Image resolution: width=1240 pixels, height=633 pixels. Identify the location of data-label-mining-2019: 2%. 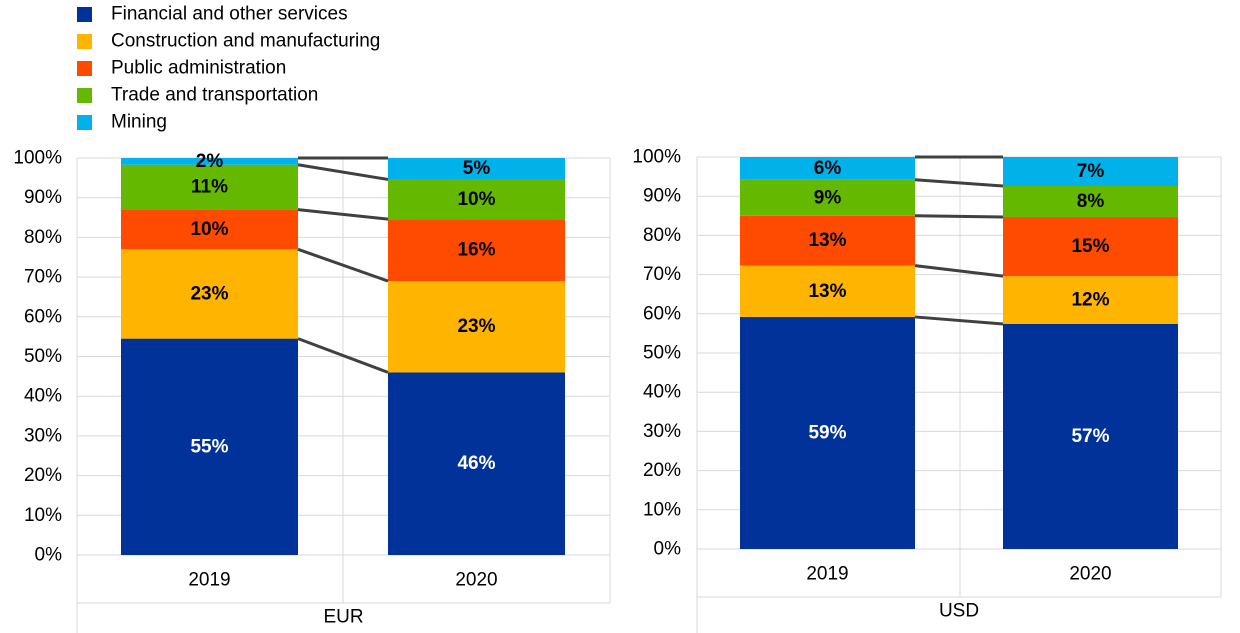
(210, 161).